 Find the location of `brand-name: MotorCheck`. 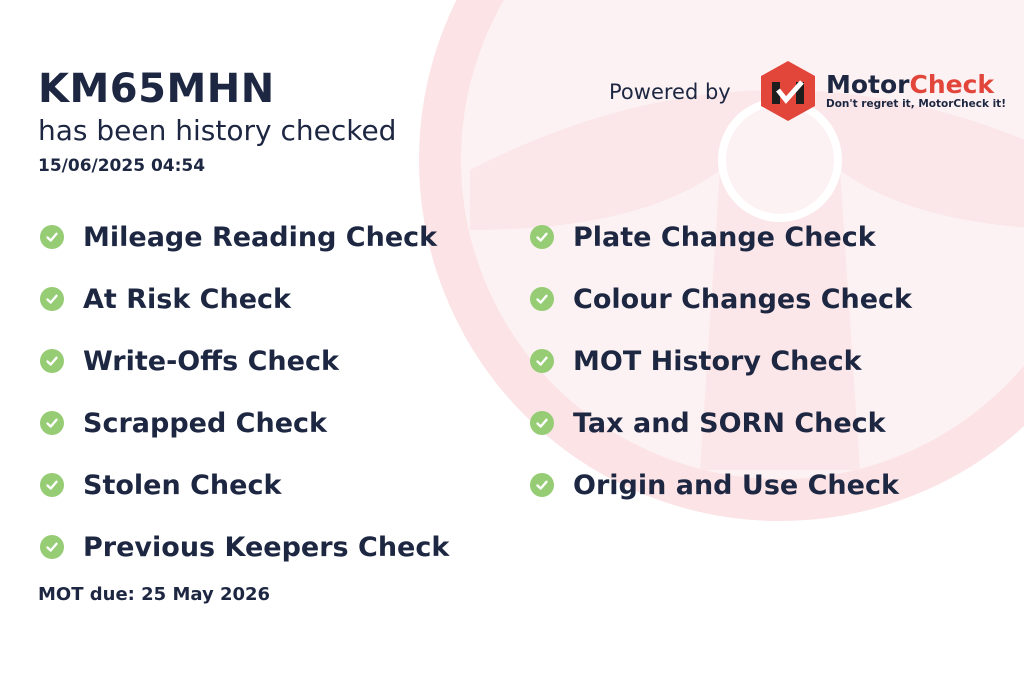

brand-name: MotorCheck is located at coordinates (910, 84).